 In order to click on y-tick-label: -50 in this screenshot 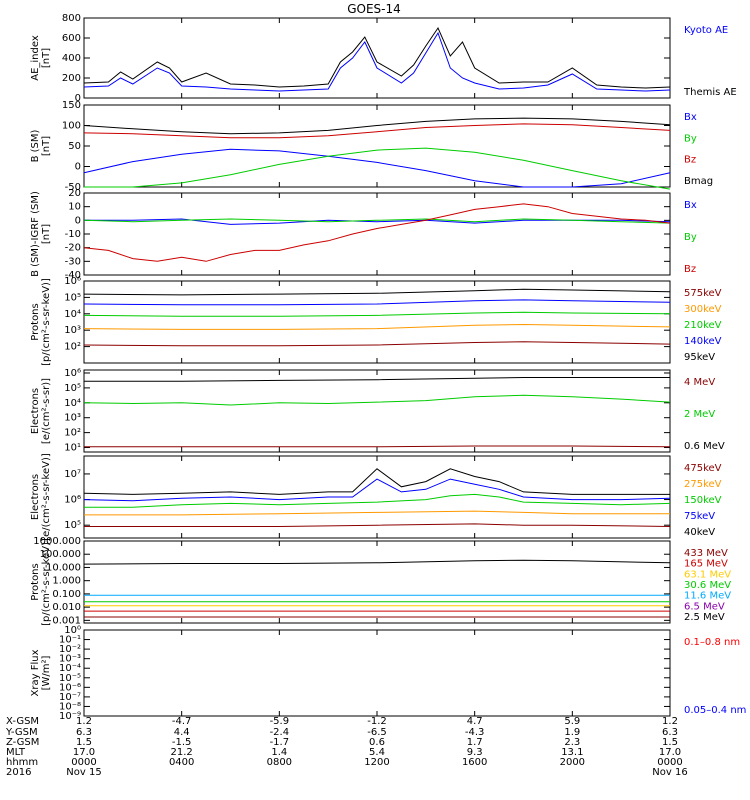, I will do `click(73, 187)`.